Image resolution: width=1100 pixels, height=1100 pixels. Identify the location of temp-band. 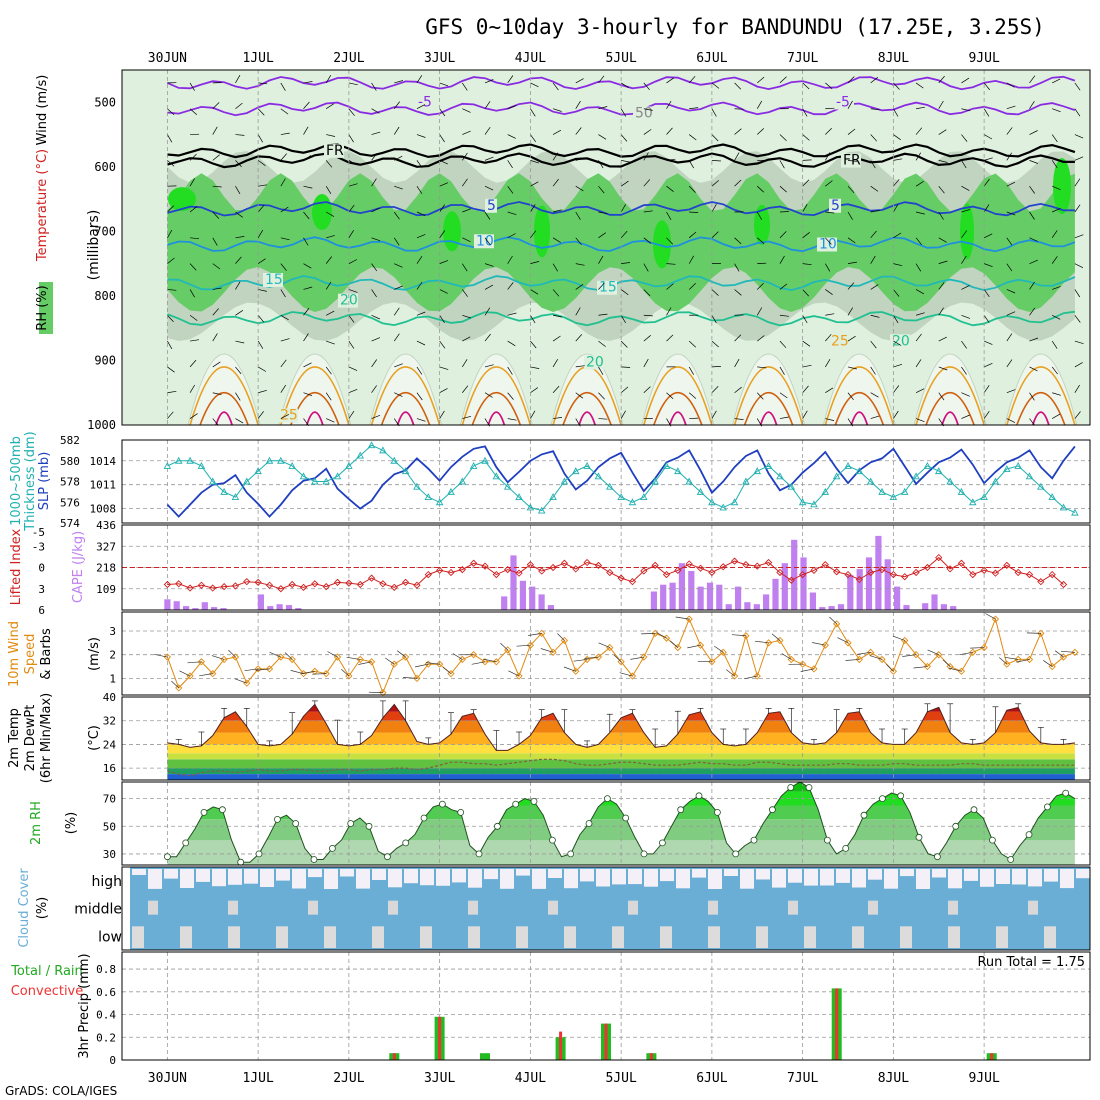
(621, 756).